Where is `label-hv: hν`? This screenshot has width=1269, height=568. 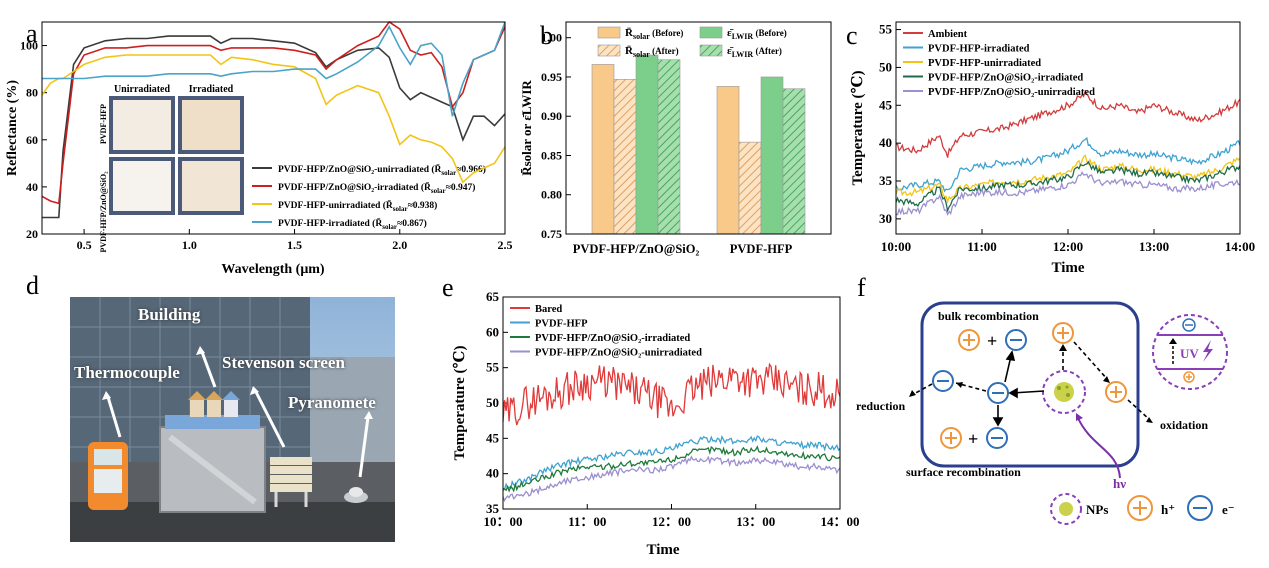
label-hv: hν is located at coordinates (1119, 483).